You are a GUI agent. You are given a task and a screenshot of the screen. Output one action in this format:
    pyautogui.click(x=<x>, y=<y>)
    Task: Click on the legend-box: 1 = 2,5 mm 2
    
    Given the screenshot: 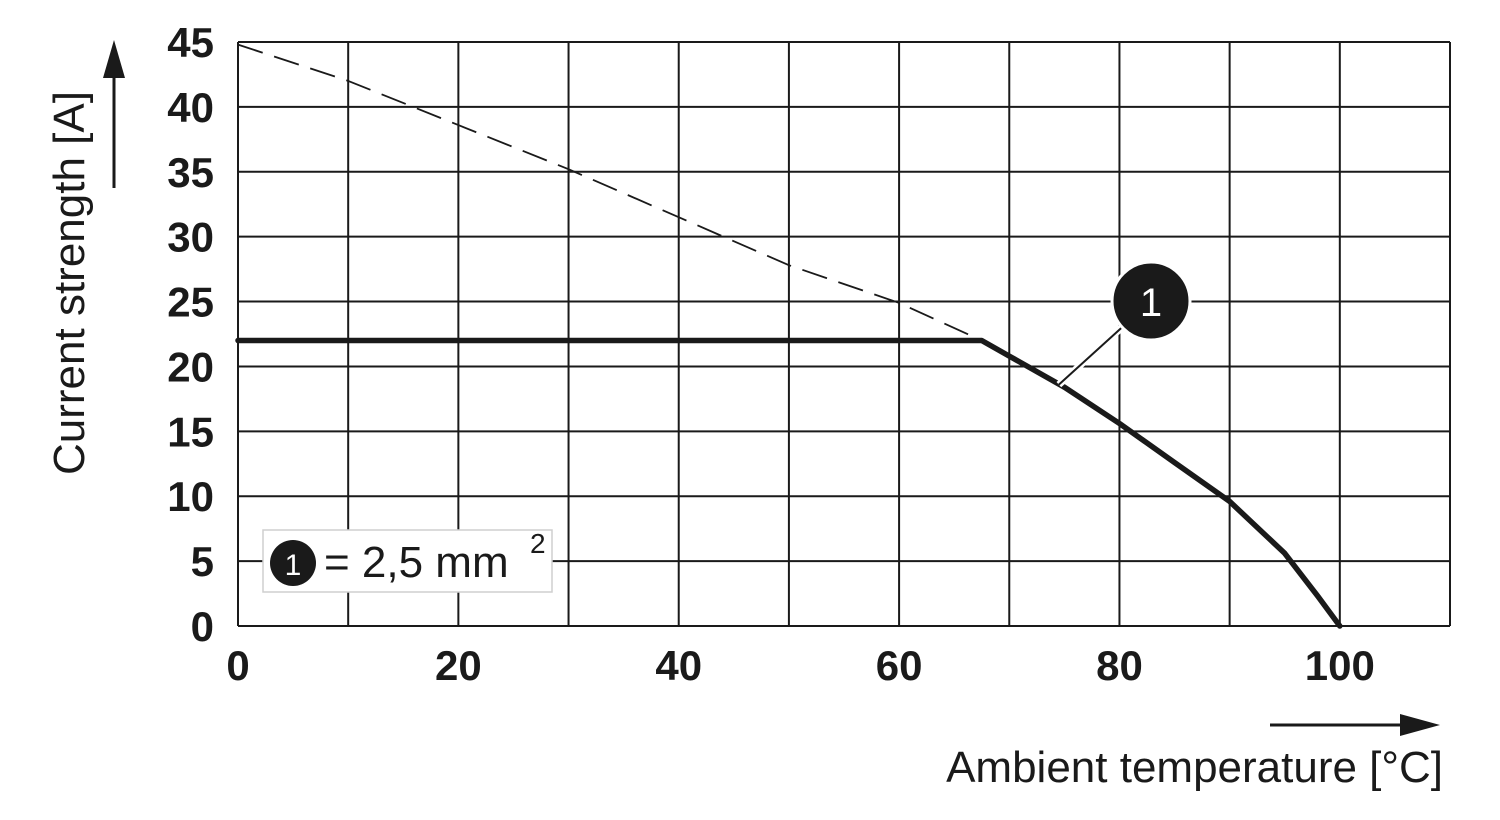 What is the action you would take?
    pyautogui.click(x=407, y=560)
    